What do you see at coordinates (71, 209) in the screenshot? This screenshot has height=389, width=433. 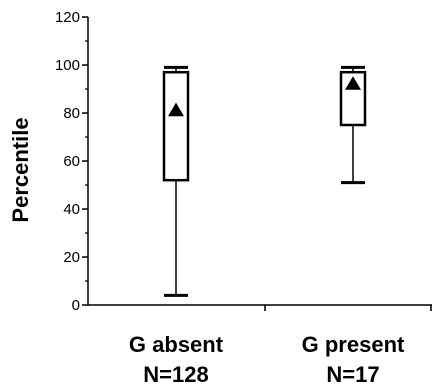 I see `y-tick-label: 40` at bounding box center [71, 209].